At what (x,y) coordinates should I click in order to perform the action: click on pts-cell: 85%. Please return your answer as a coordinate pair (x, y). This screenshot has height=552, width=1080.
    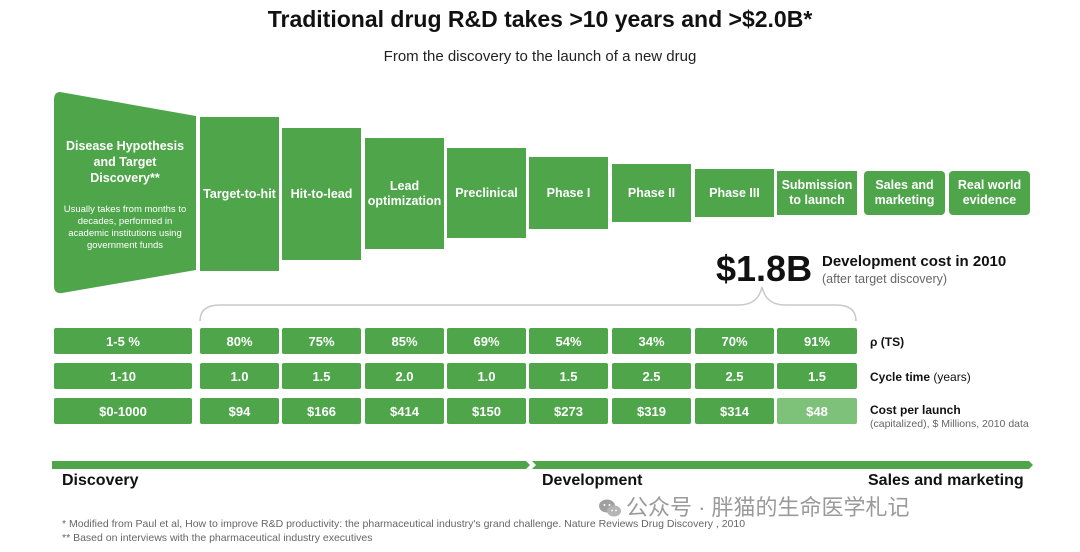
    Looking at the image, I should click on (404, 341).